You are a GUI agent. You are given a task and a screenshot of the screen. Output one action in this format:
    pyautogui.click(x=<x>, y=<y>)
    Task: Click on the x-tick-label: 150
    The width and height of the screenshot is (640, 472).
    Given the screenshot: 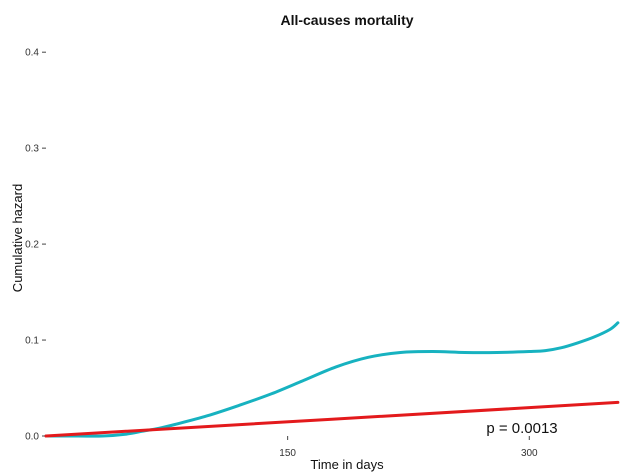 What is the action you would take?
    pyautogui.click(x=287, y=453)
    